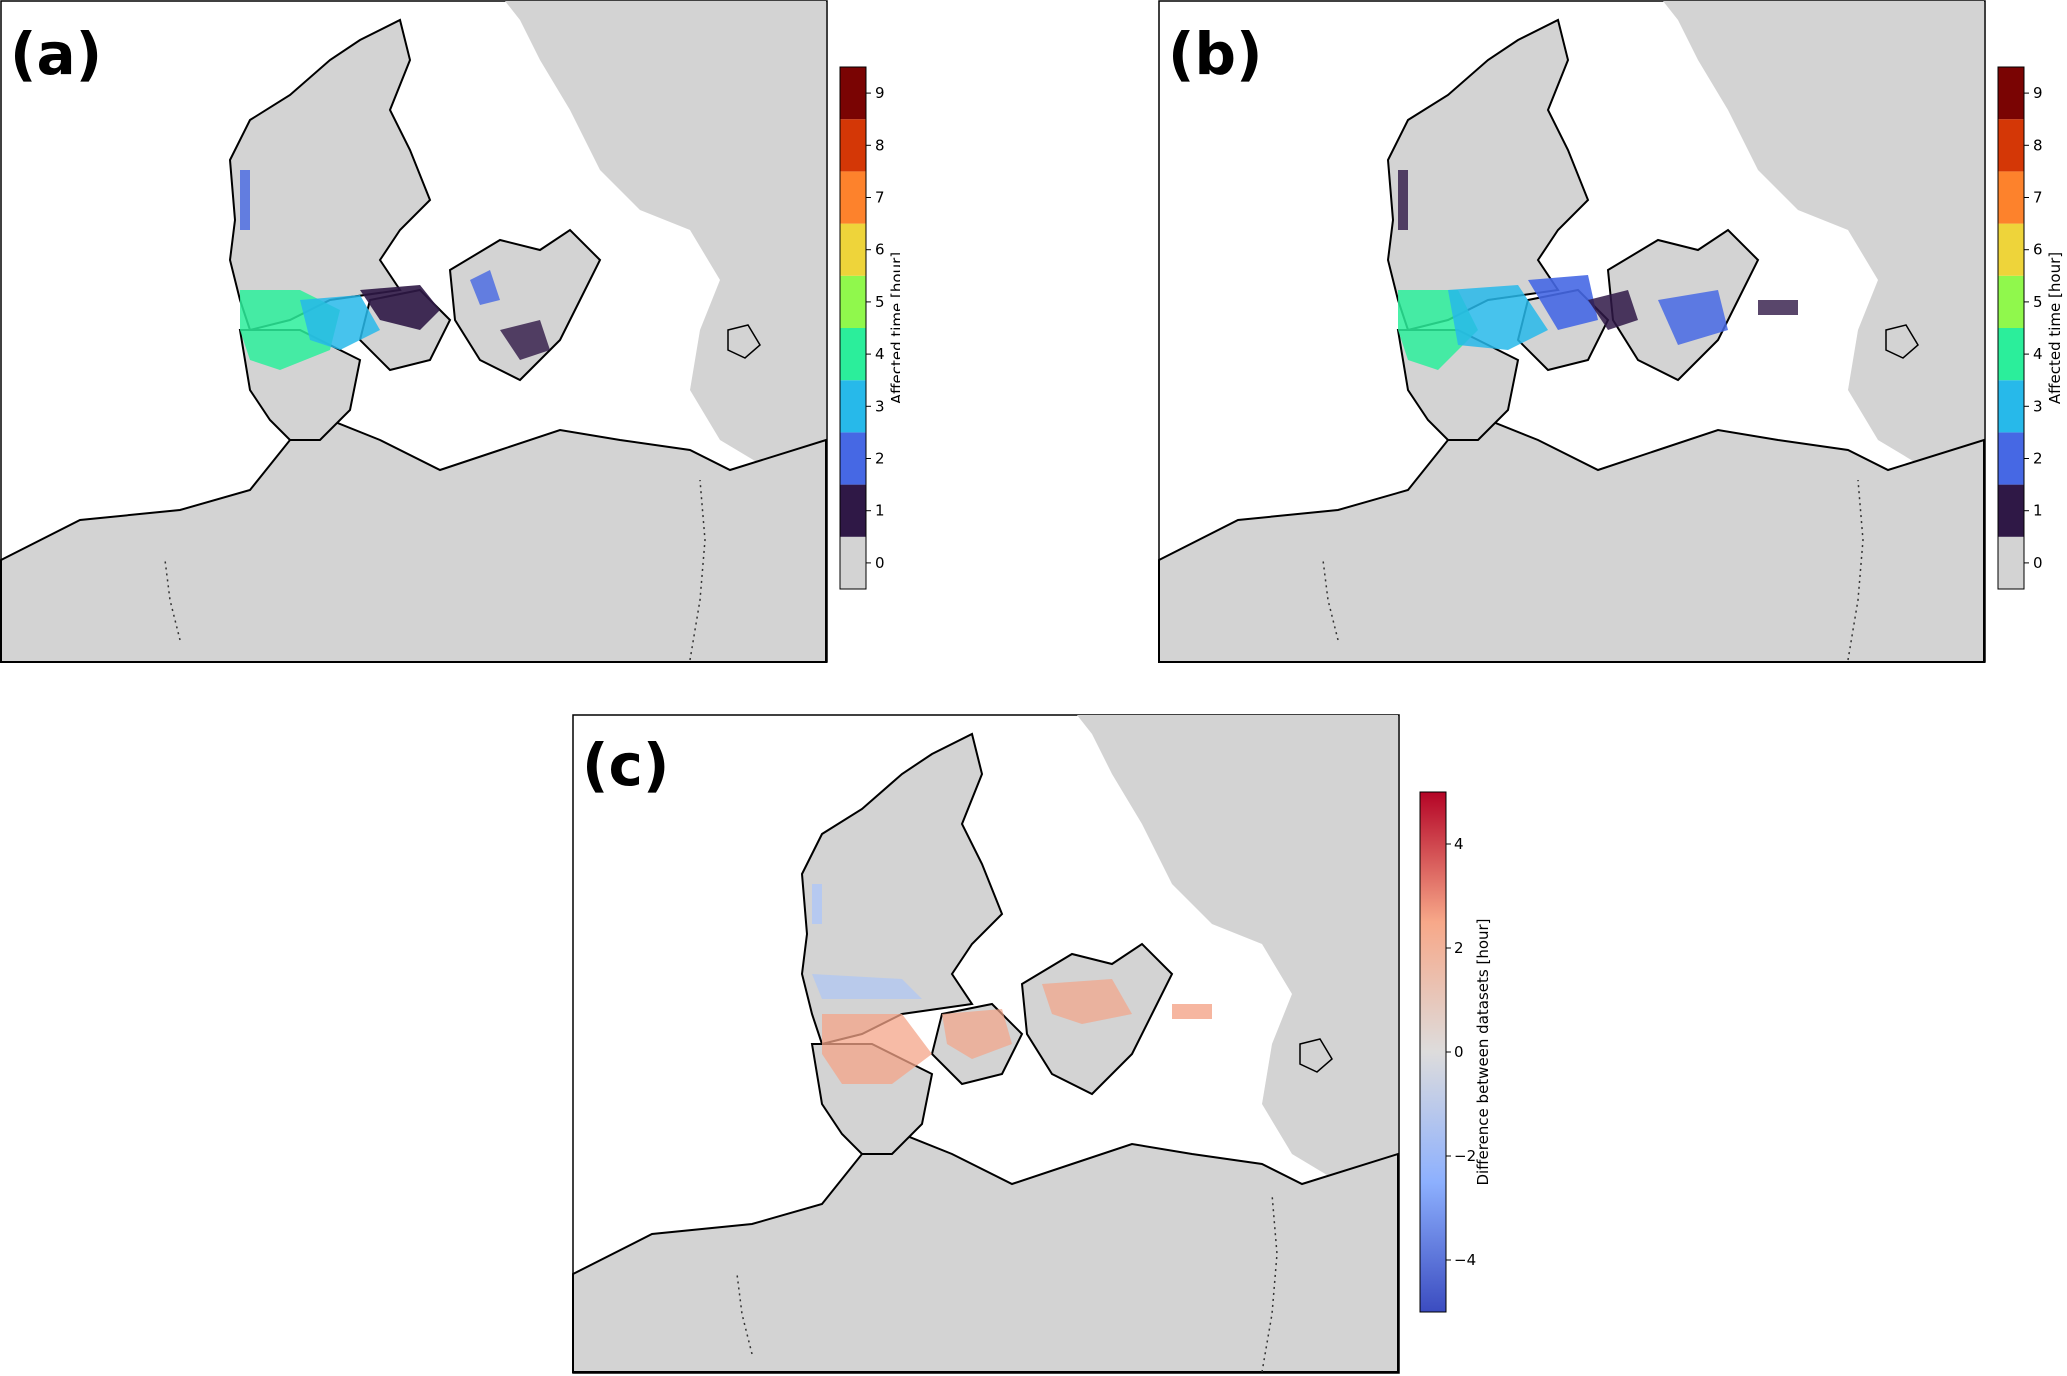 This screenshot has height=1376, width=2067. What do you see at coordinates (1598, 270) in the screenshot?
I see `affected-cells-b` at bounding box center [1598, 270].